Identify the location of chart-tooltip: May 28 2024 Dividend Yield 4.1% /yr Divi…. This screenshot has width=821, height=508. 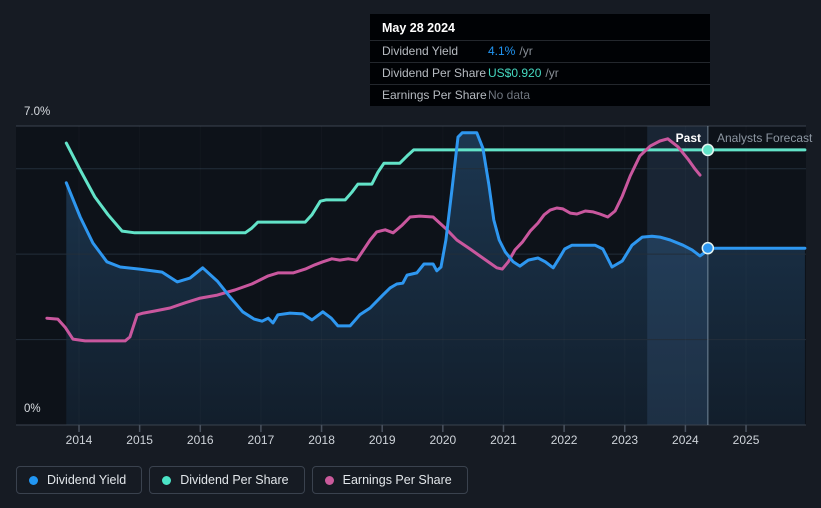
(540, 60).